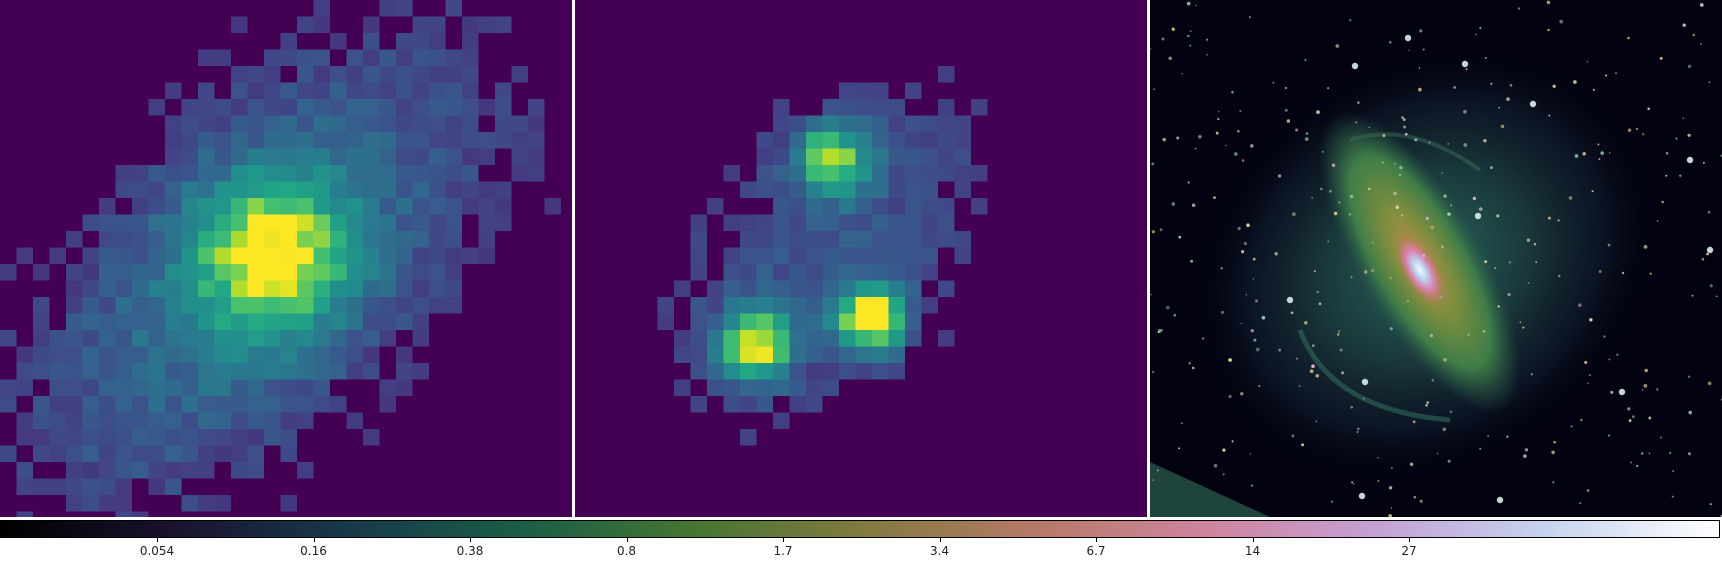 The height and width of the screenshot is (564, 1722). Describe the element at coordinates (783, 551) in the screenshot. I see `colorbar-tick-label: 1.7` at that location.